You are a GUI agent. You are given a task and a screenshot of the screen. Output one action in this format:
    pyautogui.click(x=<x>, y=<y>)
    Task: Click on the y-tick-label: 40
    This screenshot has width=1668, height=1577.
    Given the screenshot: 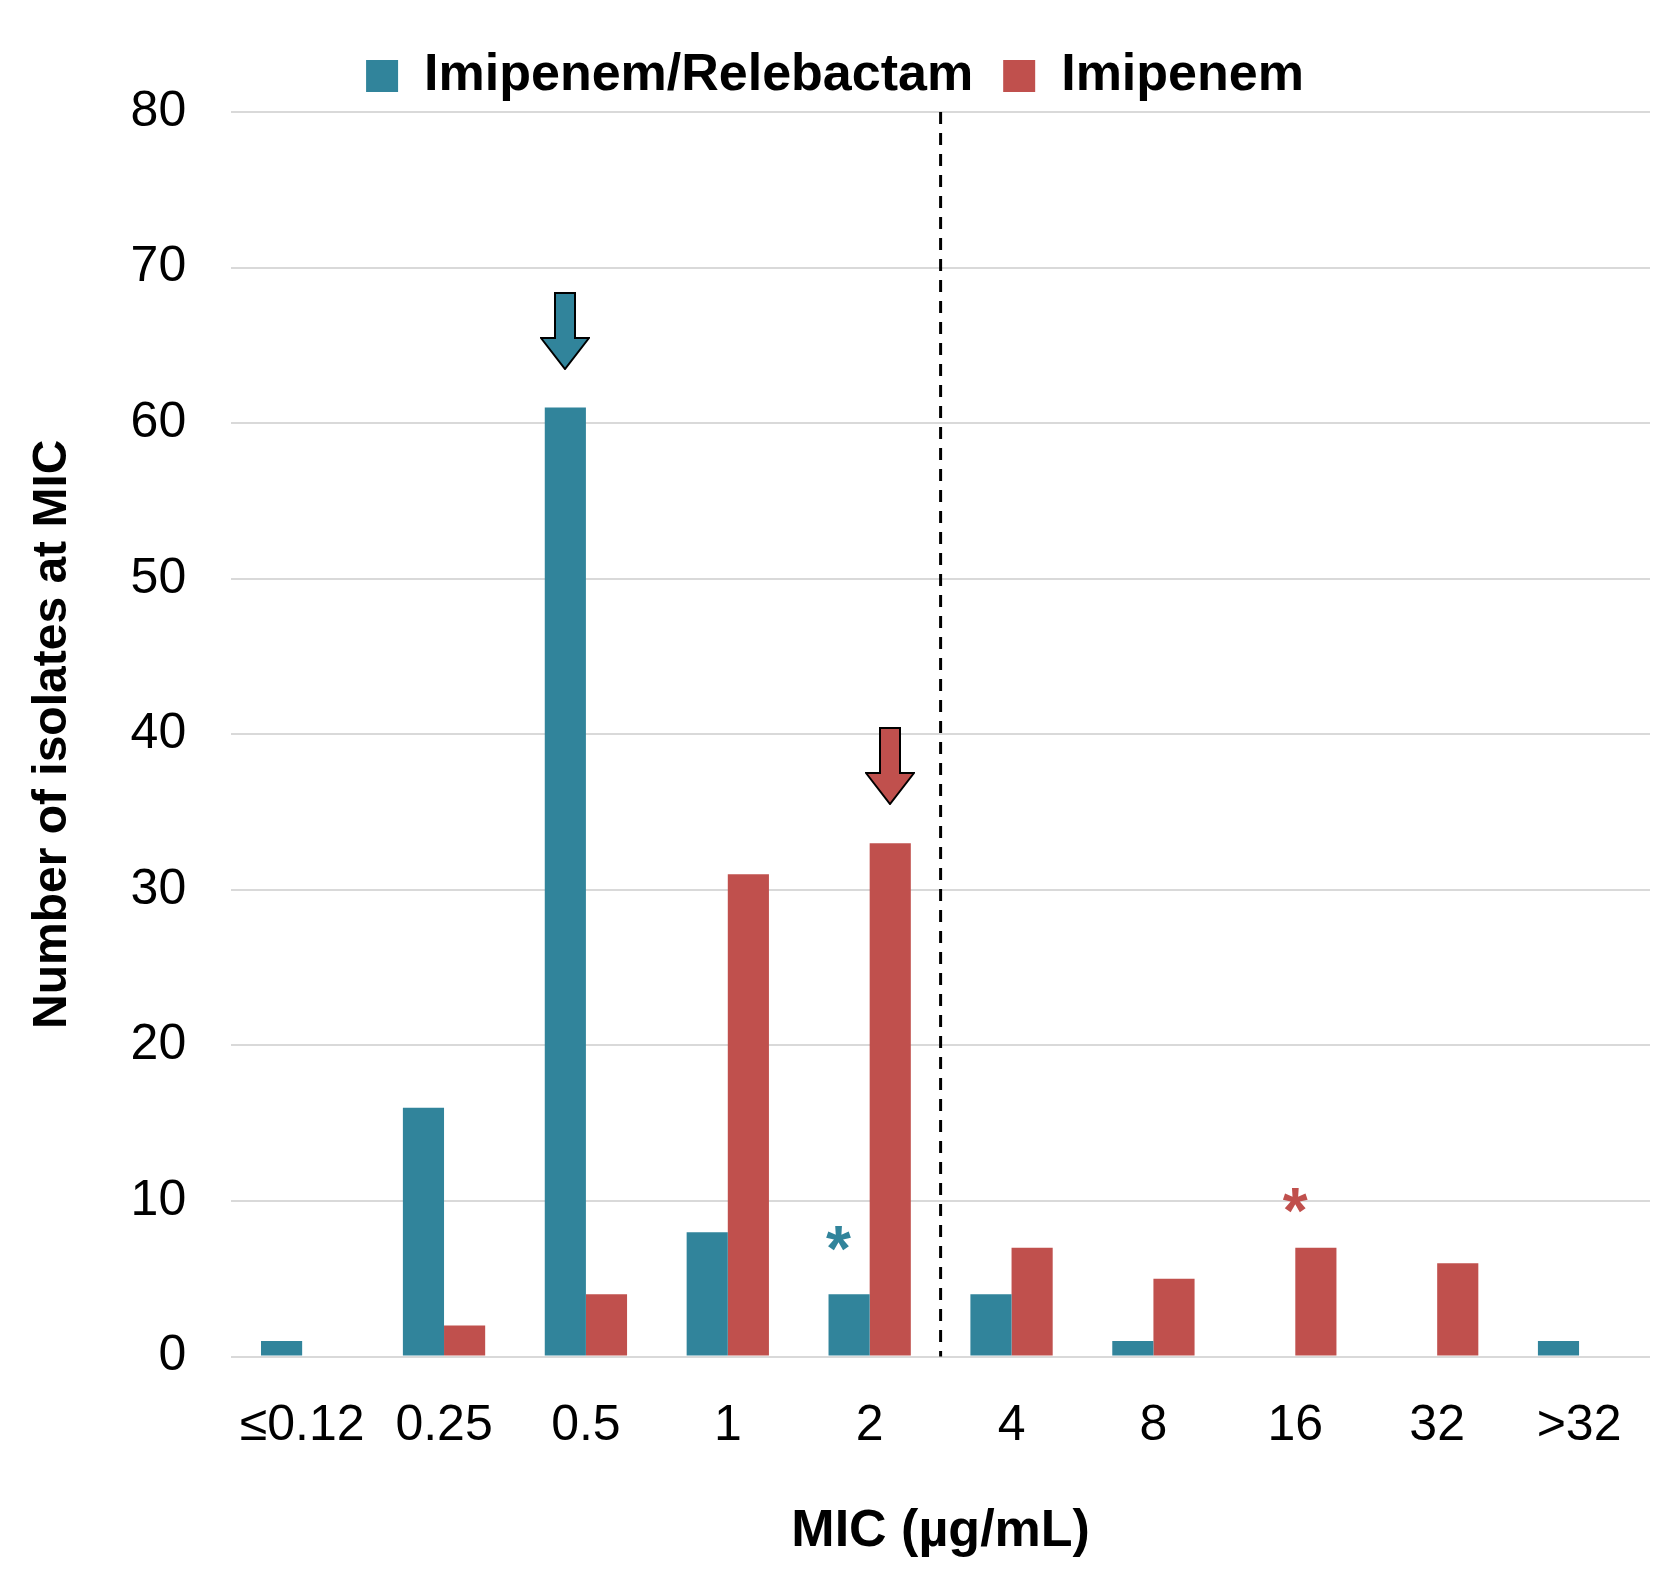 What is the action you would take?
    pyautogui.click(x=158, y=731)
    